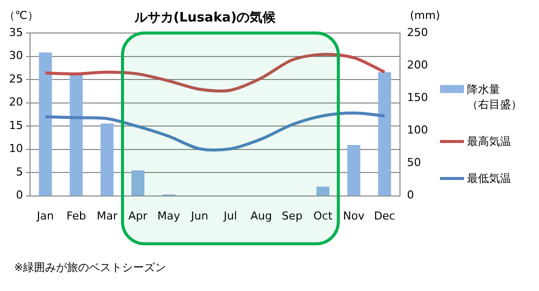 The height and width of the screenshot is (291, 539). What do you see at coordinates (138, 215) in the screenshot?
I see `x-tick-label: Apr` at bounding box center [138, 215].